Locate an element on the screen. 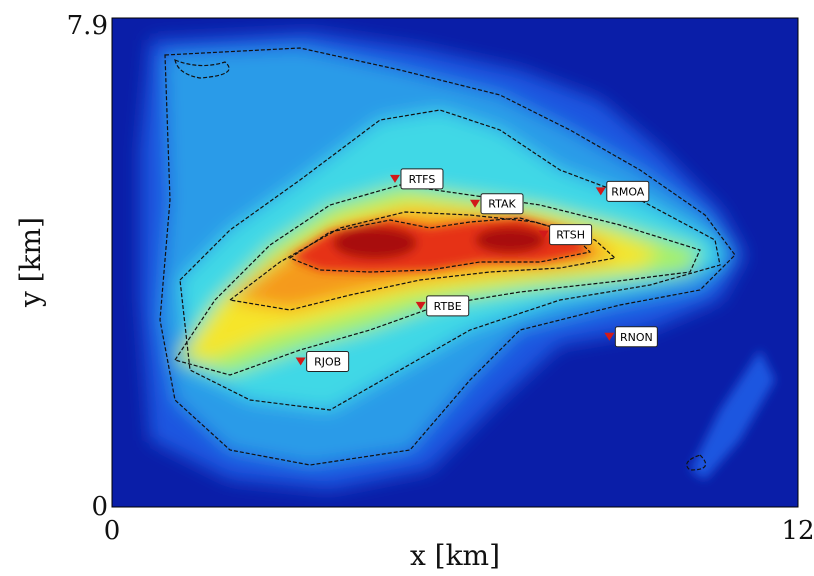  y-tick-label: 0 is located at coordinates (99, 507).